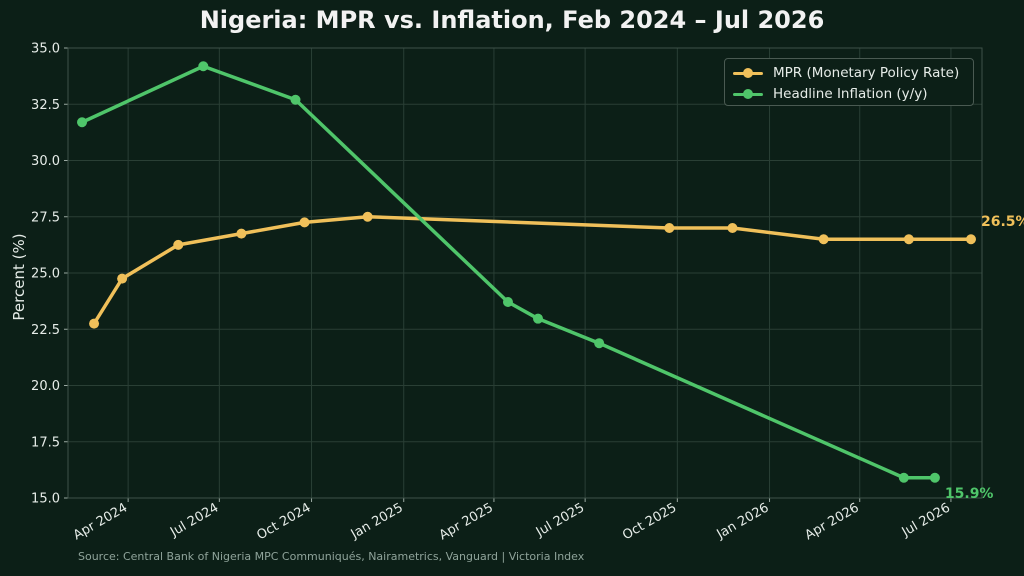  Describe the element at coordinates (649, 521) in the screenshot. I see `x-tick-label: Oct 2025` at that location.